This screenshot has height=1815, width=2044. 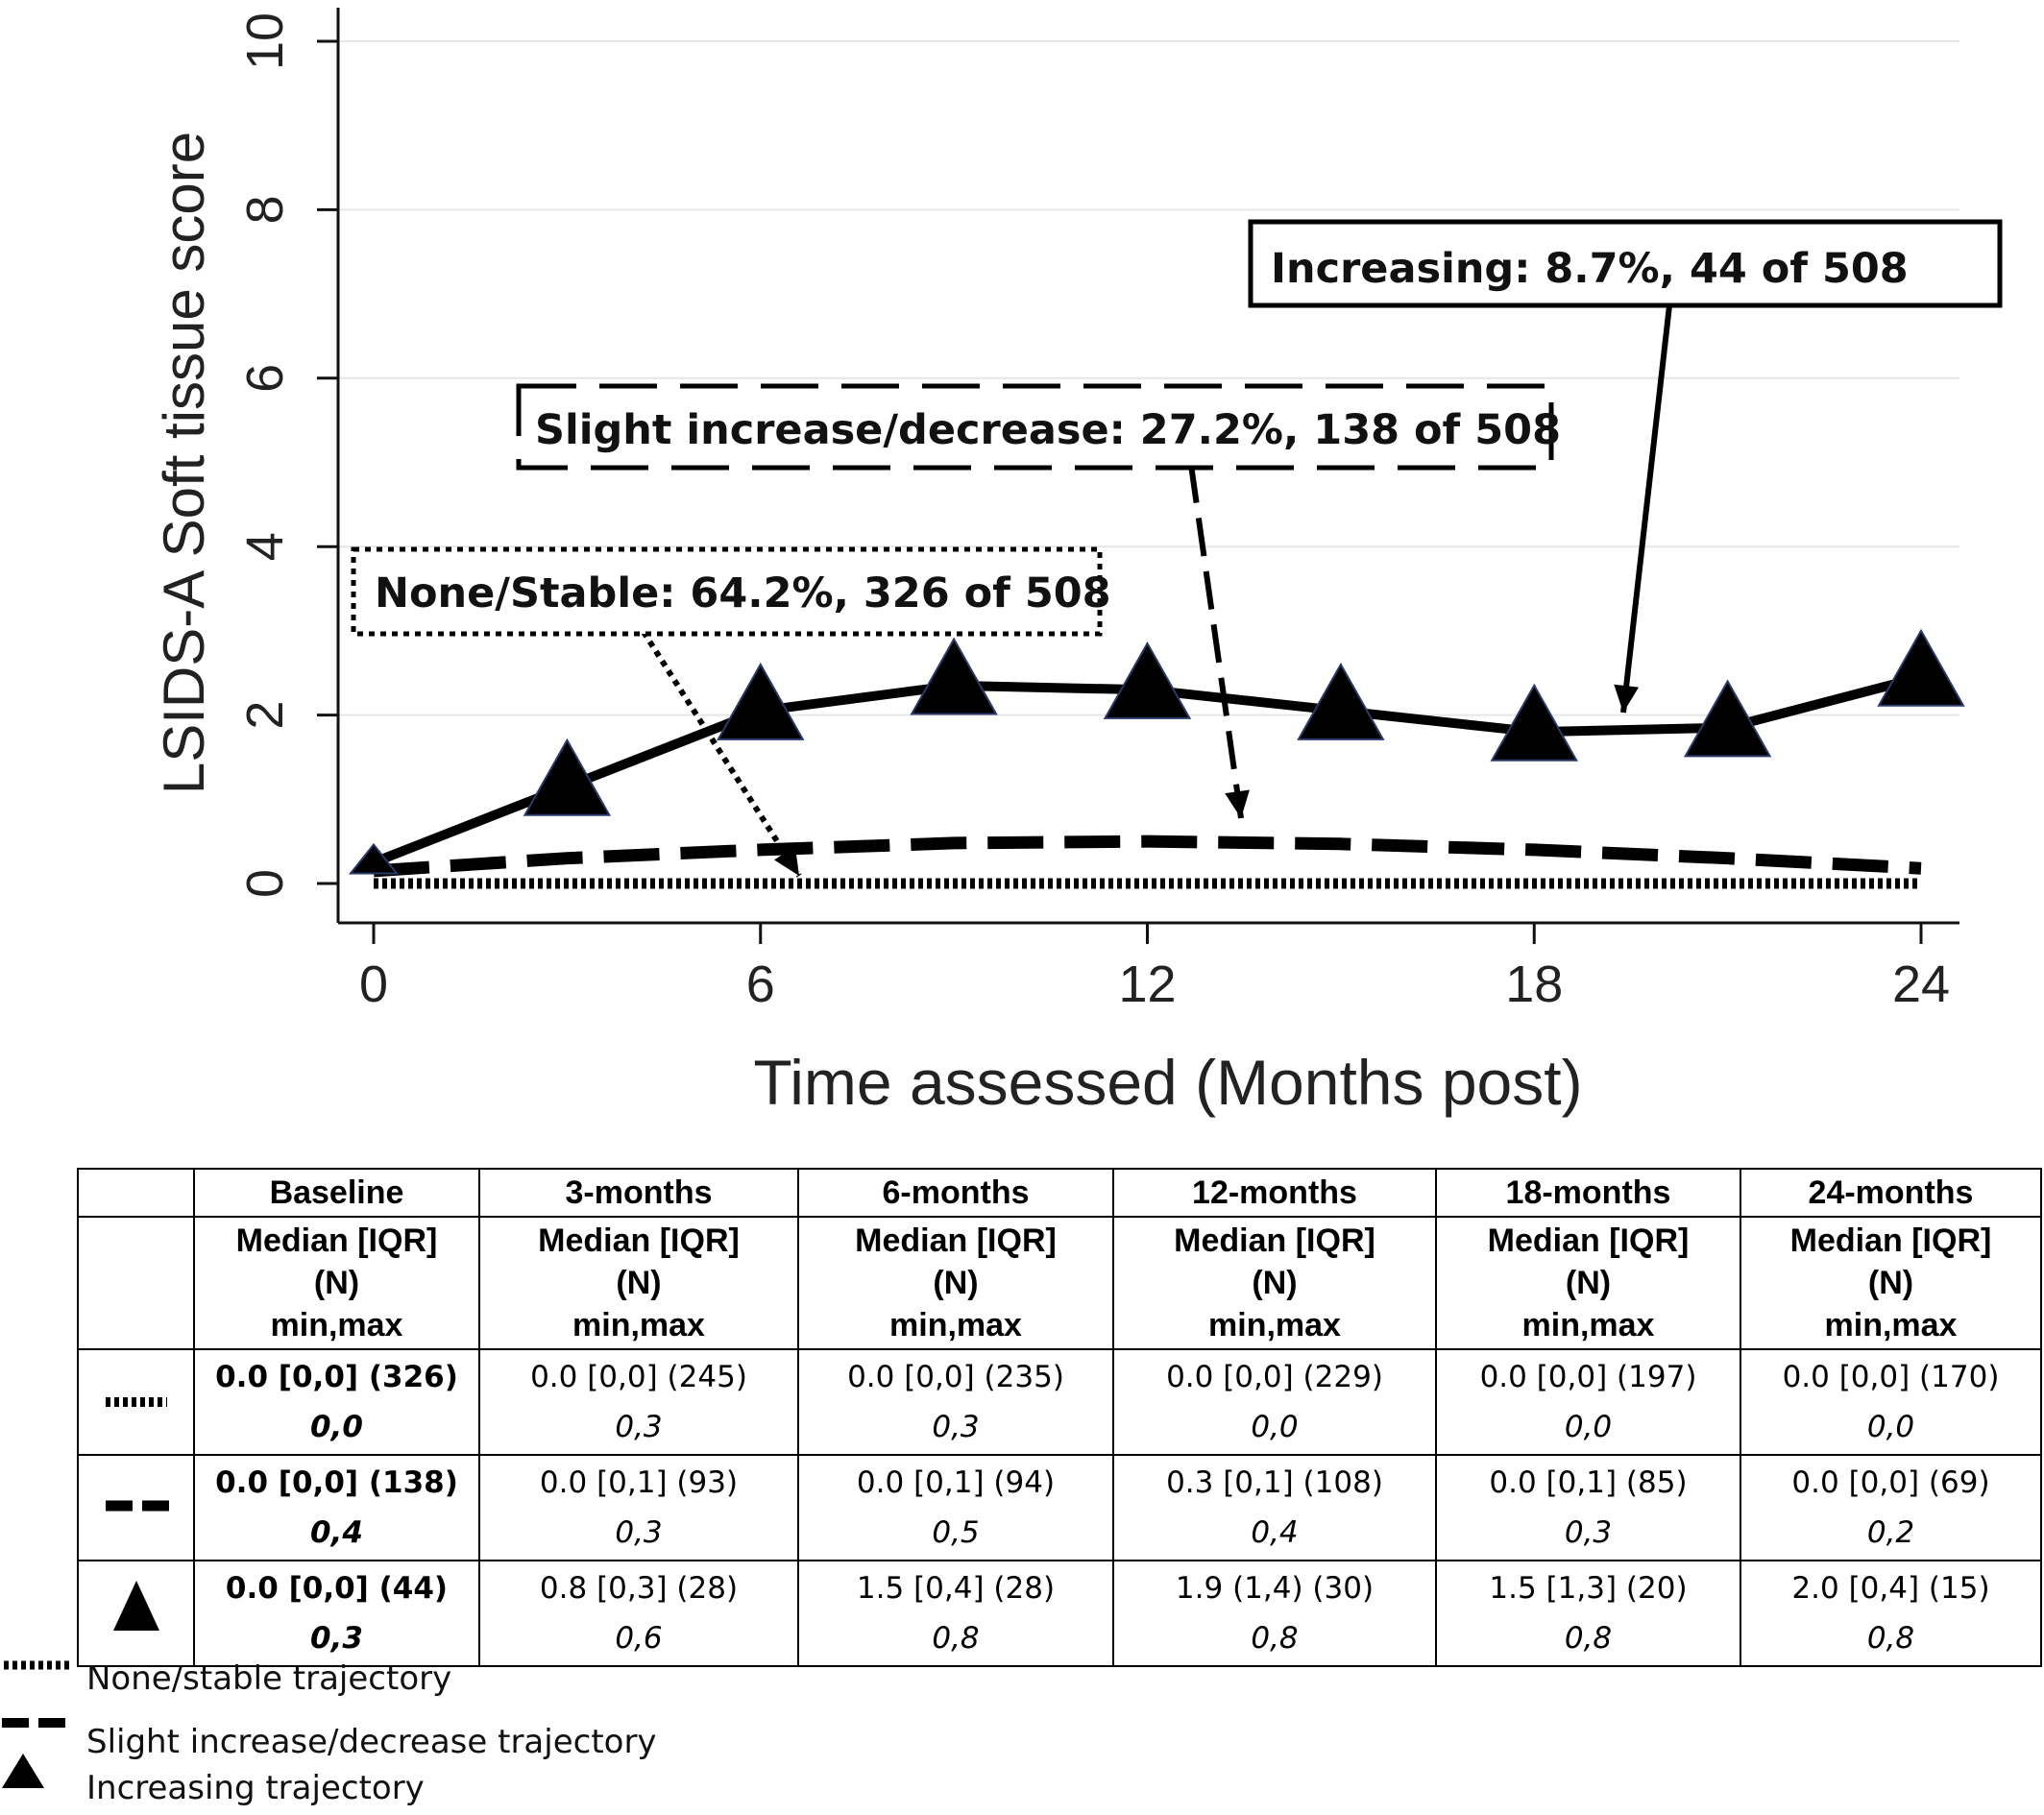 What do you see at coordinates (265, 884) in the screenshot?
I see `y-tick-label: 0` at bounding box center [265, 884].